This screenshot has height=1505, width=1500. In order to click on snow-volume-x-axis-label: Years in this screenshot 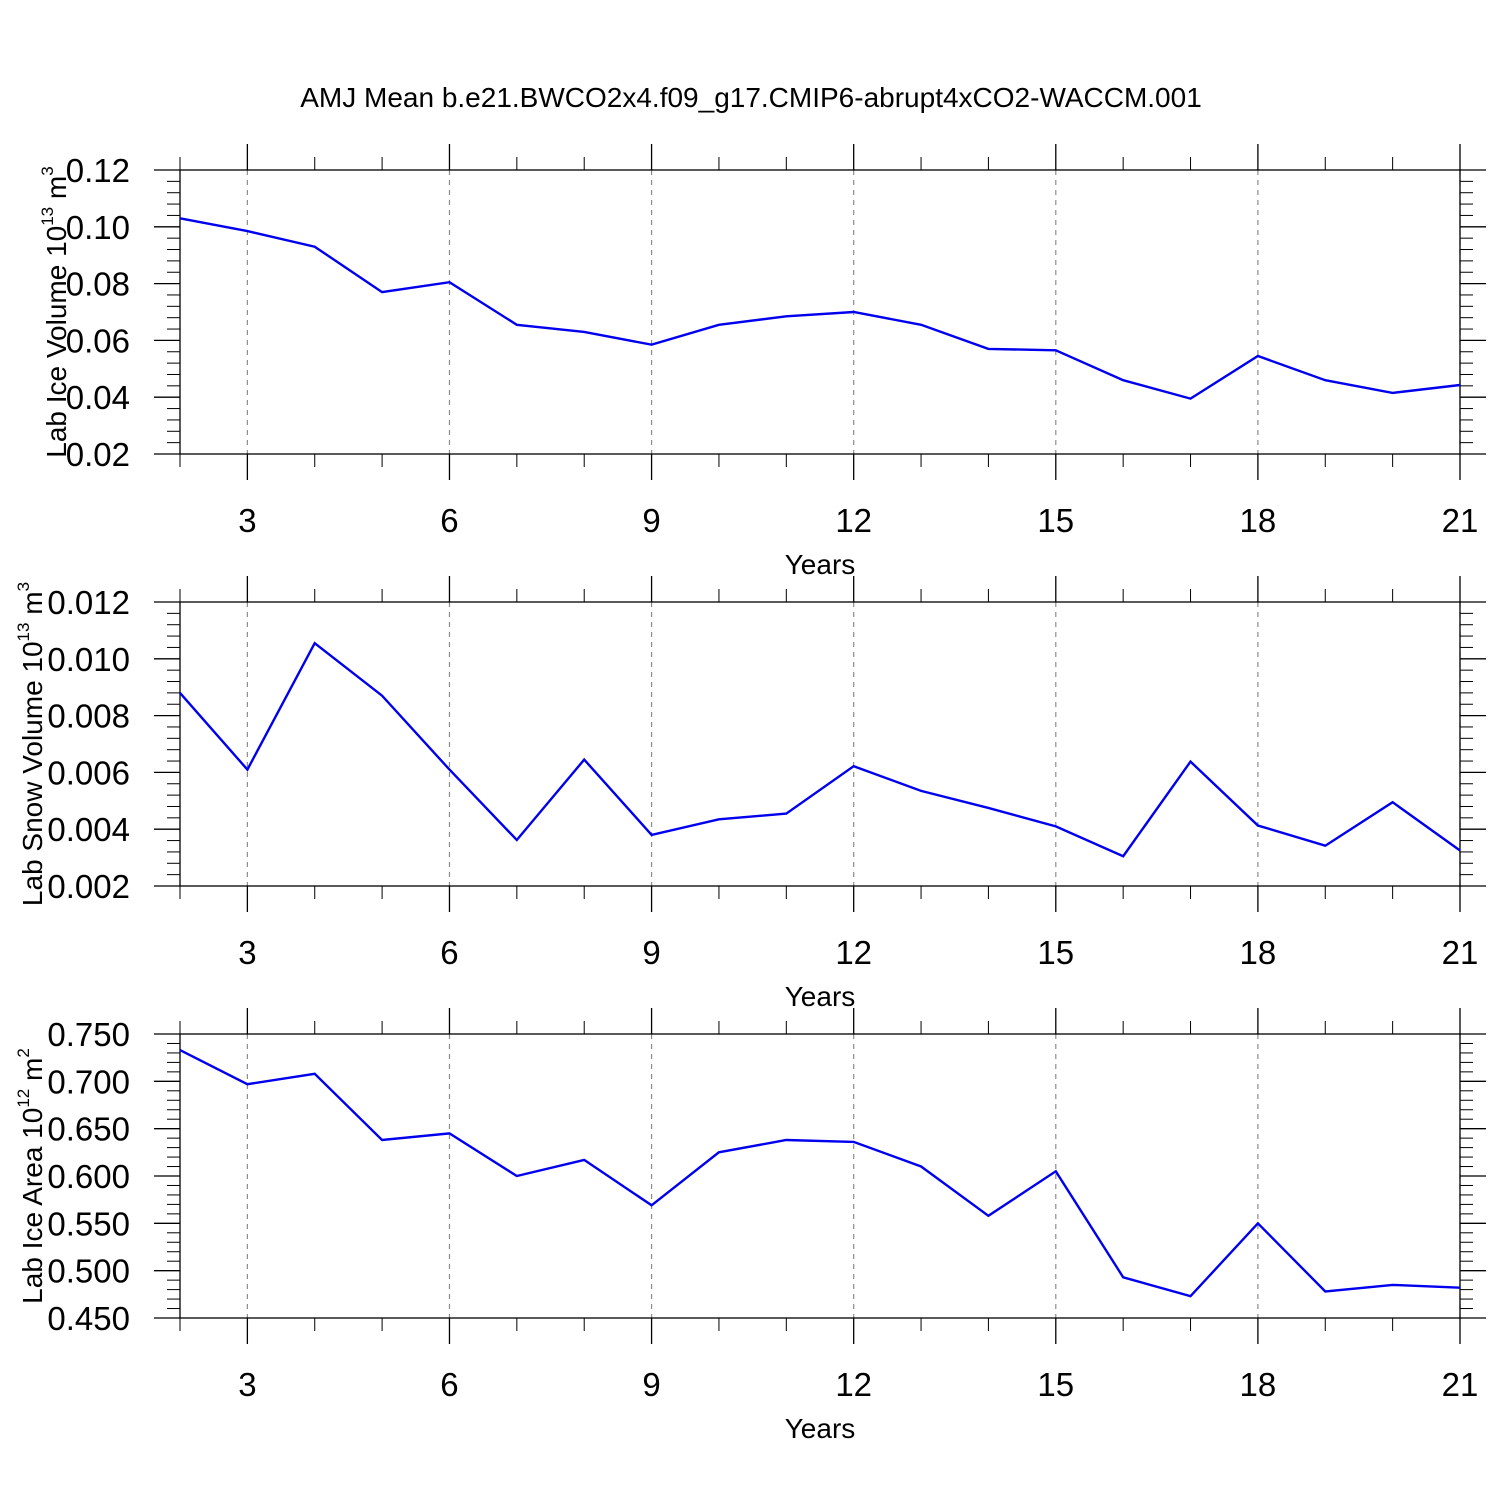, I will do `click(820, 996)`.